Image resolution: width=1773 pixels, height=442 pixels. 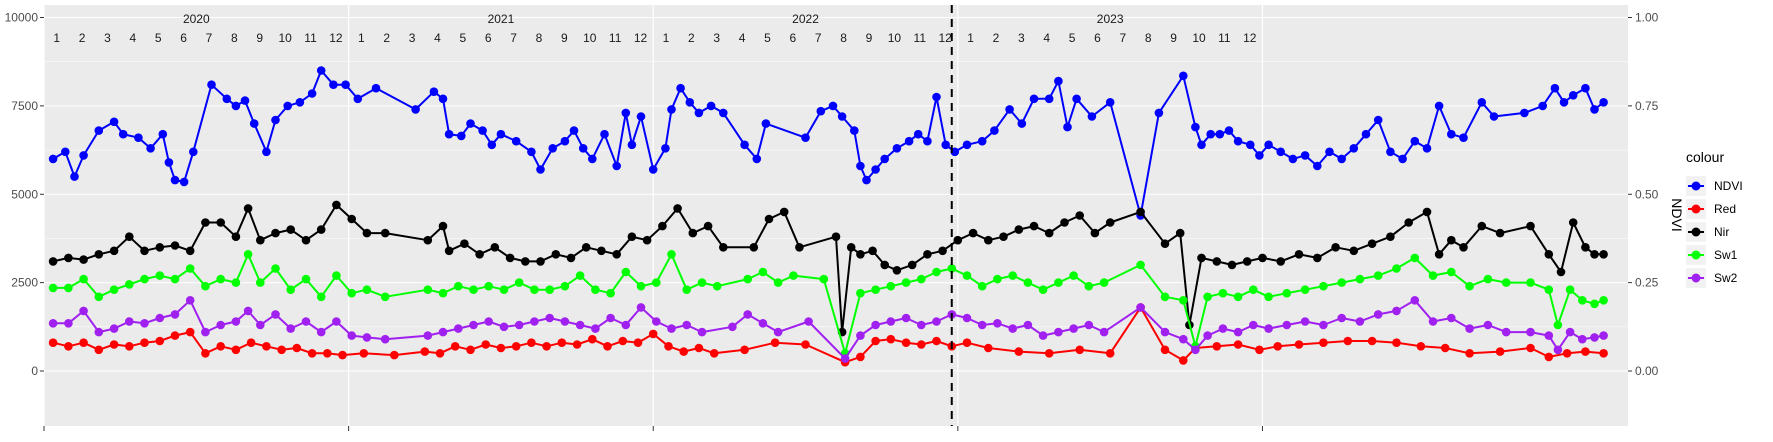 I want to click on month-label: 5, so click(x=767, y=38).